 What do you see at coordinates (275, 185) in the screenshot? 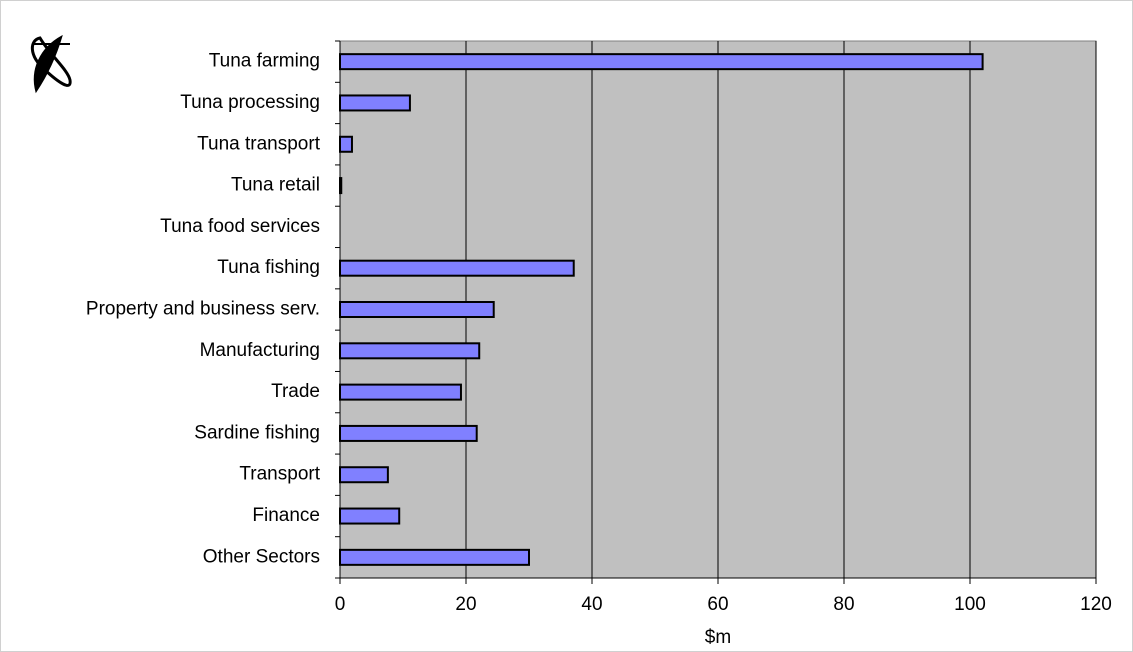
I see `y-tick-label: Tuna retail` at bounding box center [275, 185].